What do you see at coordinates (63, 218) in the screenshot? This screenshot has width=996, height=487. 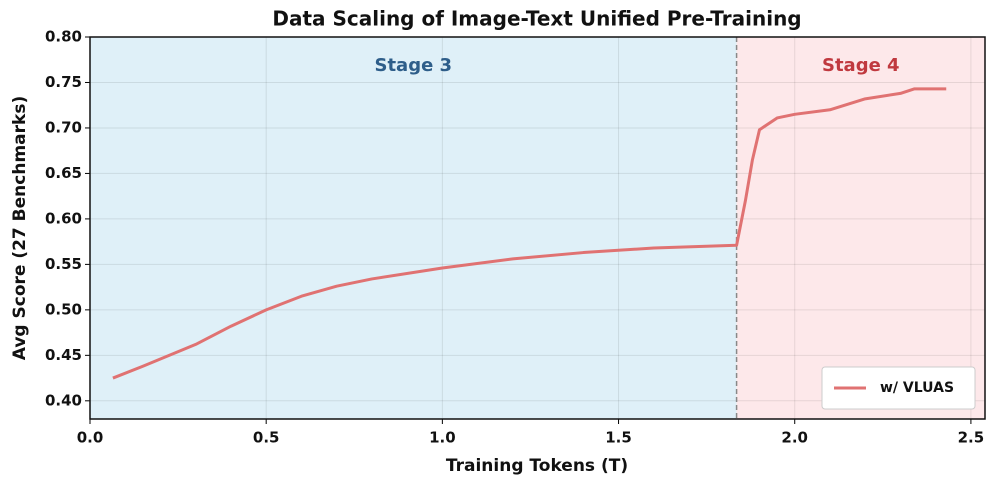 I see `y-tick-label: 0.60` at bounding box center [63, 218].